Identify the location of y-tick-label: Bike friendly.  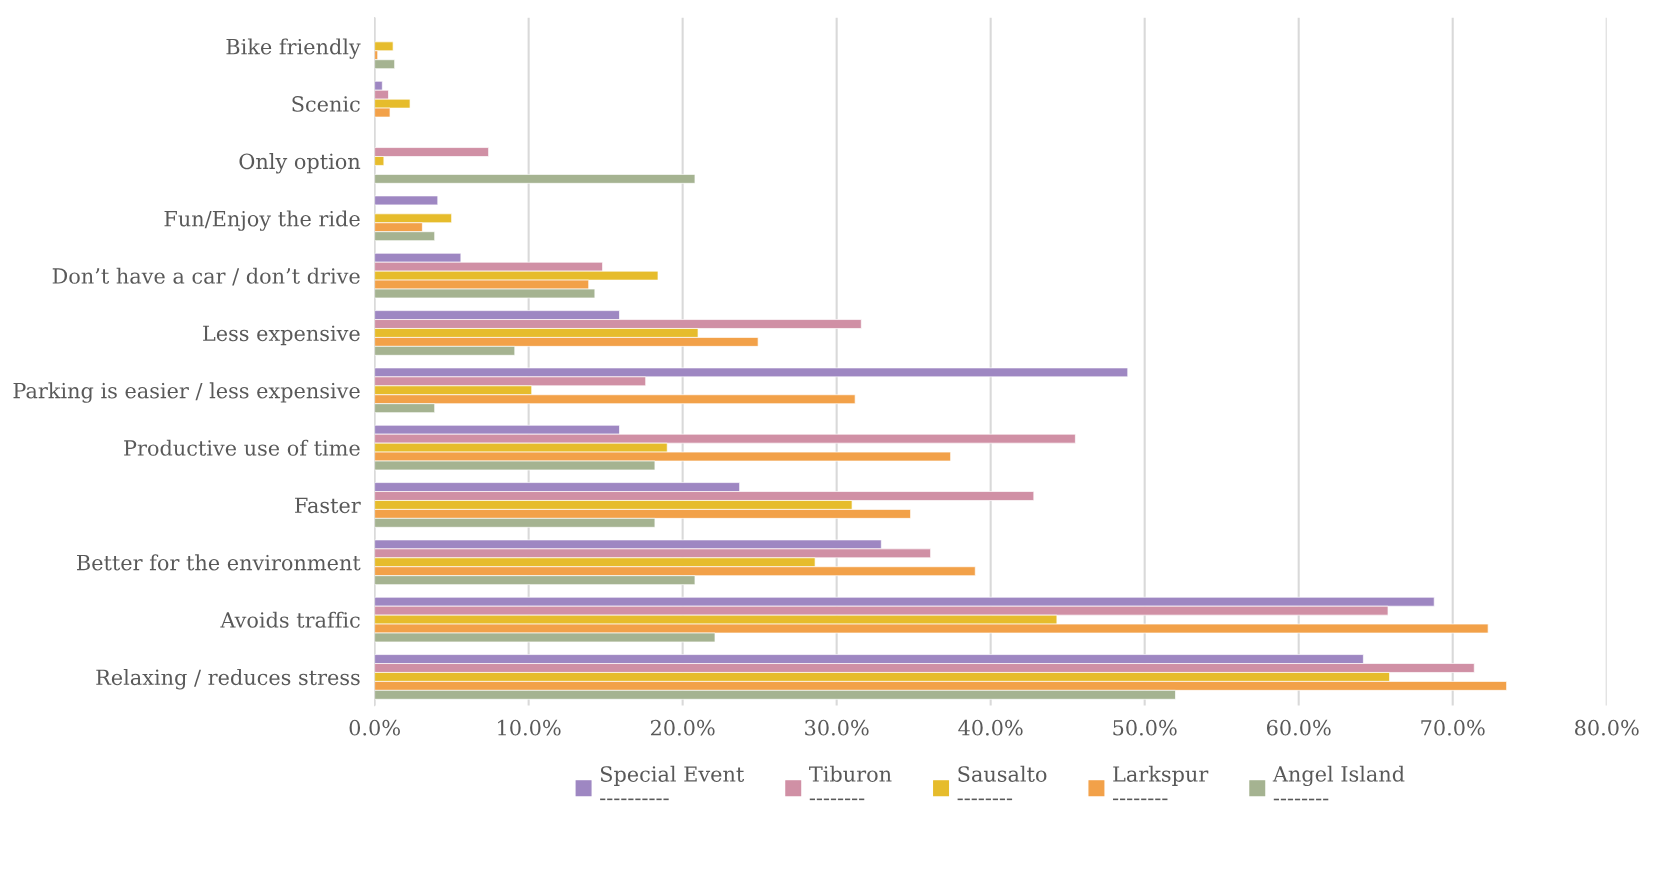
(293, 48).